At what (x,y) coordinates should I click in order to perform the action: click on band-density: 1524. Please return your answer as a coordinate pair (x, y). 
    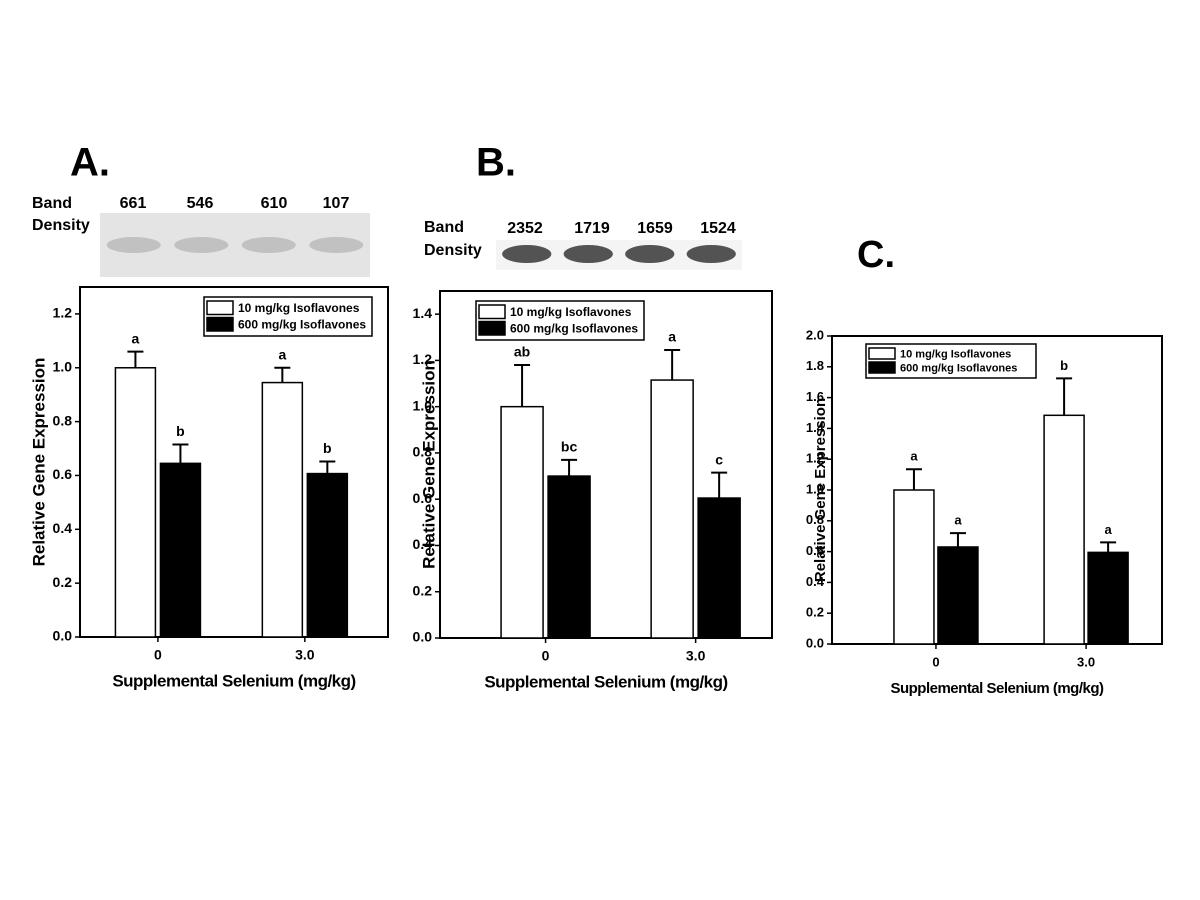
    Looking at the image, I should click on (718, 228).